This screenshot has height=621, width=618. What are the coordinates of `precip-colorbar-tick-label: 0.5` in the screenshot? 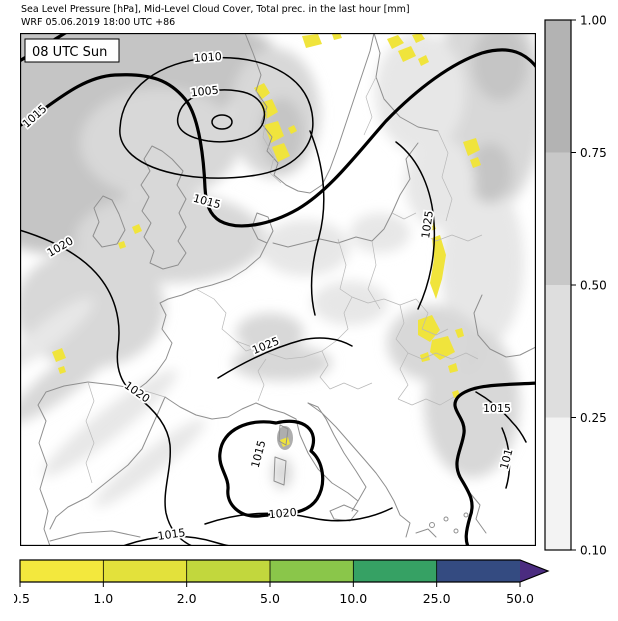 It's located at (22, 598).